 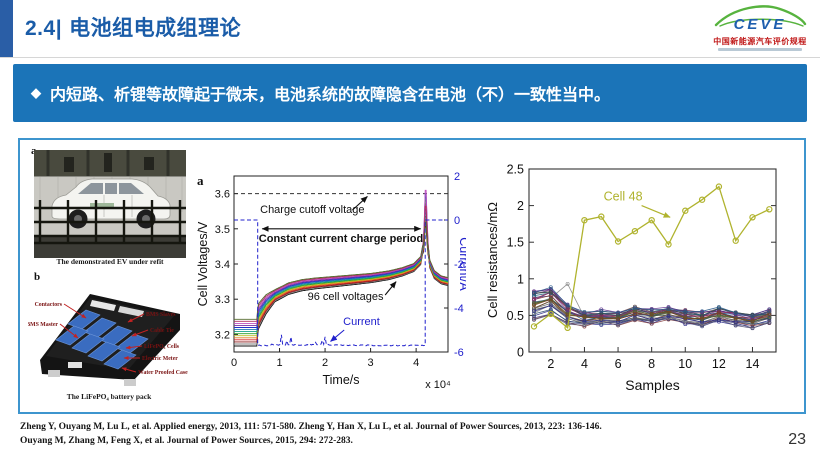 I want to click on svg-text: 2.5, so click(x=515, y=170).